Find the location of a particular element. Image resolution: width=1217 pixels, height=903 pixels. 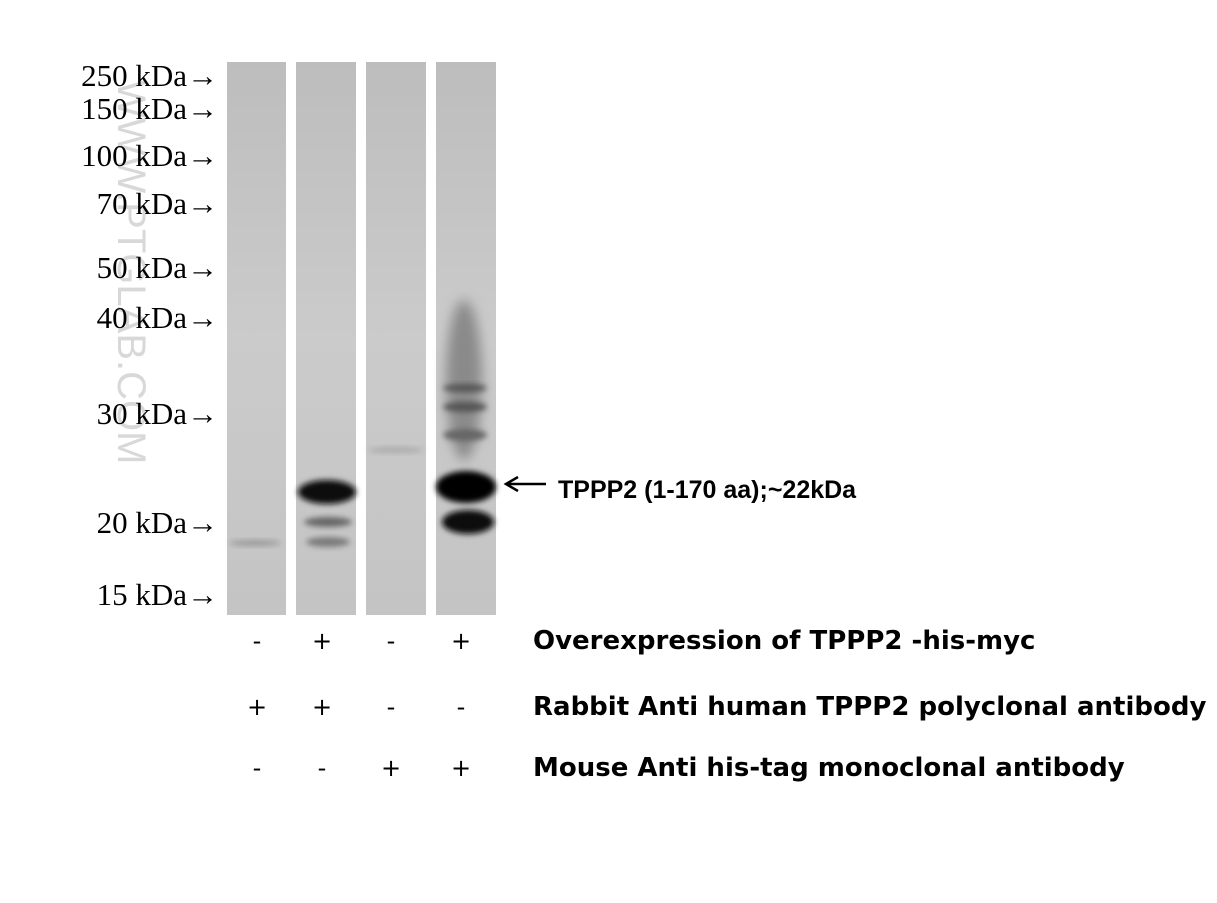

marker-label: 250 kDa→ is located at coordinates (149, 75).